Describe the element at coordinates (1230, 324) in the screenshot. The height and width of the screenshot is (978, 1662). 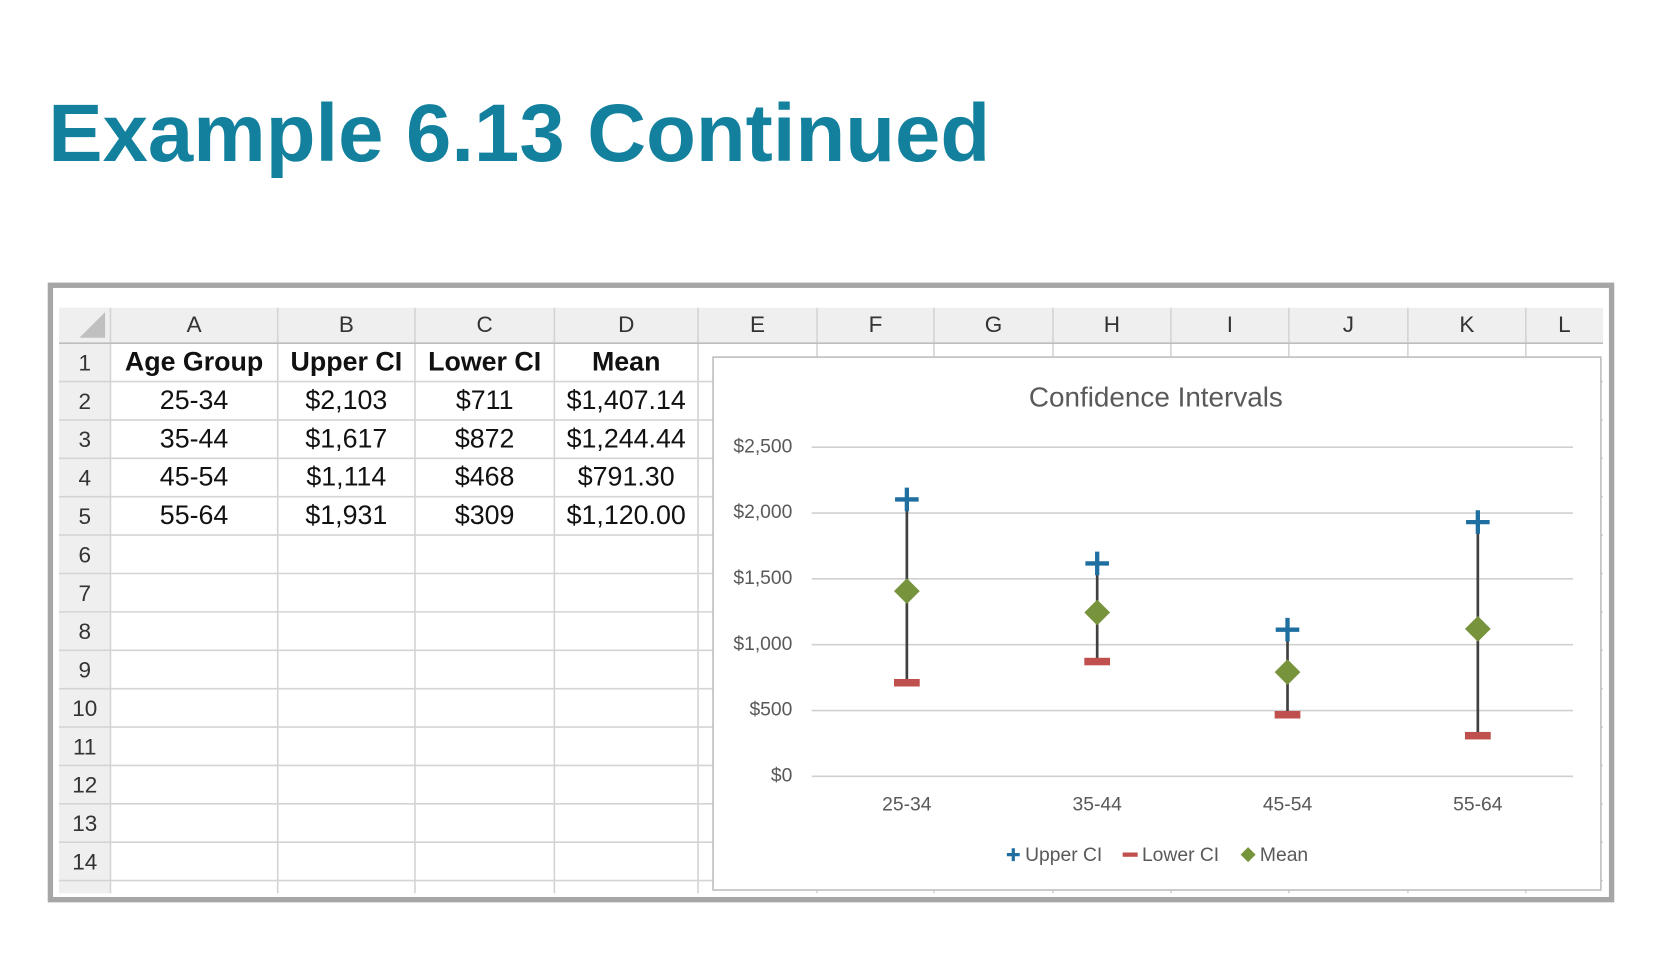
I see `column-header: I` at that location.